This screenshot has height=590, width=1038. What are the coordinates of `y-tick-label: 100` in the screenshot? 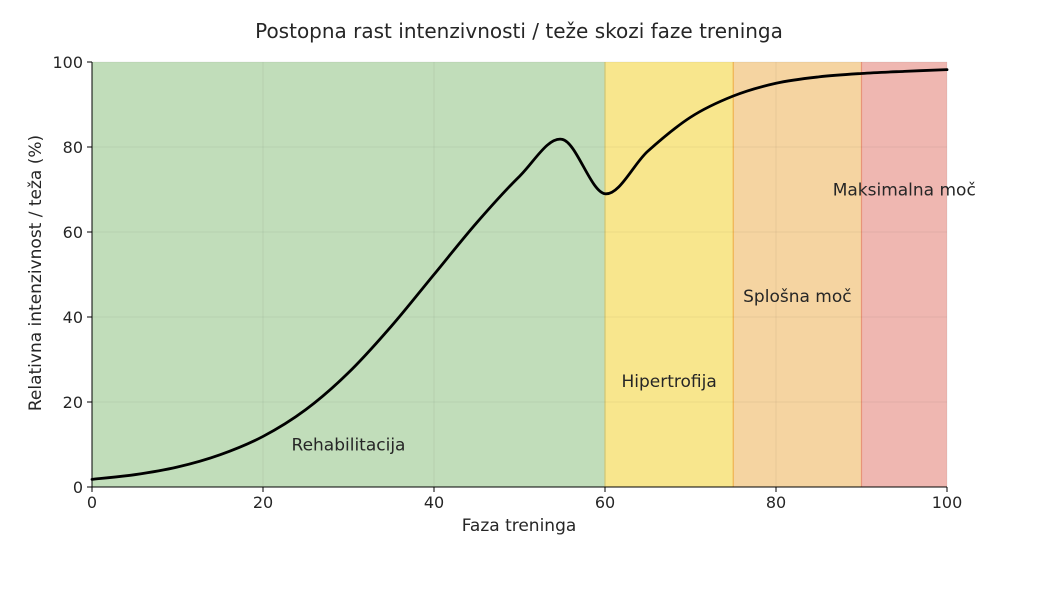 It's located at (67, 62).